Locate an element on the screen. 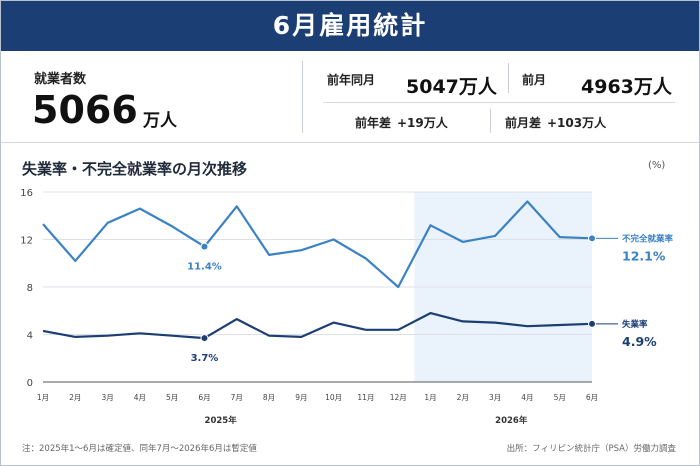 This screenshot has height=466, width=700. prev-year-value: 5047万人 is located at coordinates (451, 87).